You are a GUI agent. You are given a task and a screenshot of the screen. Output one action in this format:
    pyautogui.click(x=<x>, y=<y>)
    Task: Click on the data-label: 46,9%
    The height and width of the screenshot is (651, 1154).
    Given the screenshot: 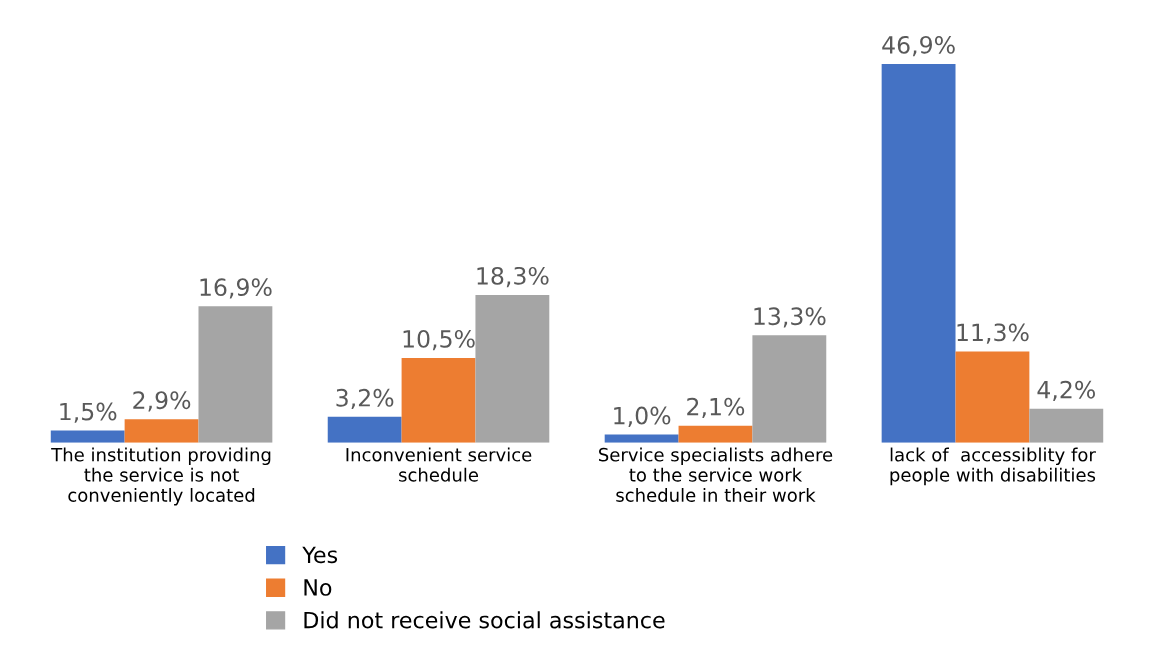 What is the action you would take?
    pyautogui.click(x=918, y=46)
    